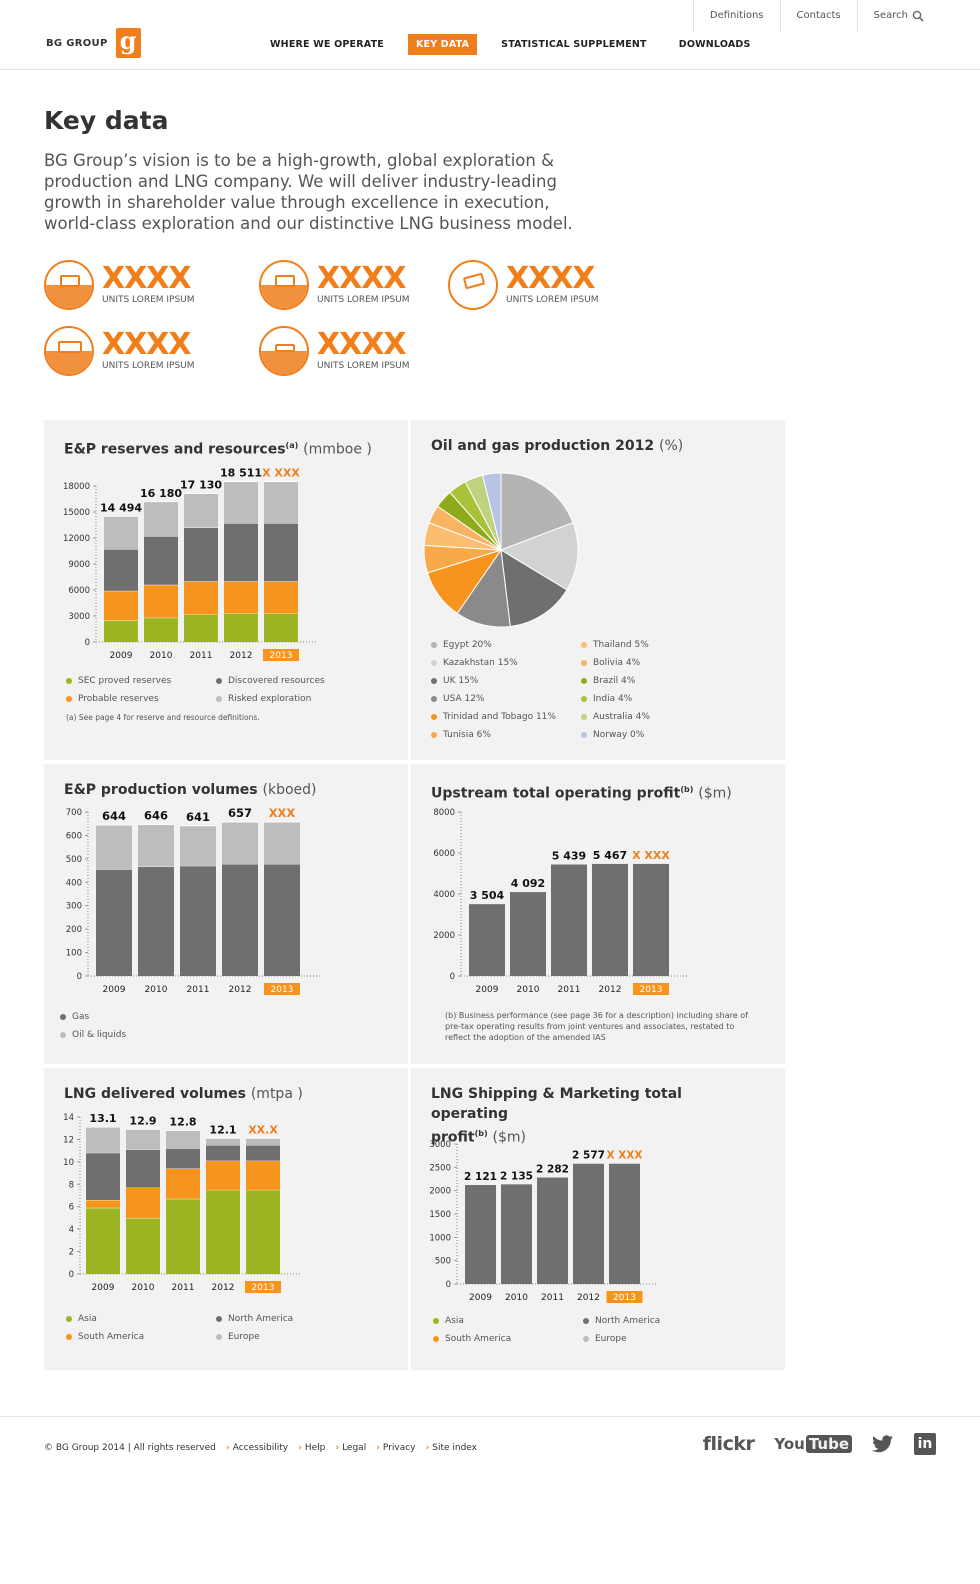 This screenshot has width=980, height=1584. I want to click on linkedin-icon: in, so click(925, 1444).